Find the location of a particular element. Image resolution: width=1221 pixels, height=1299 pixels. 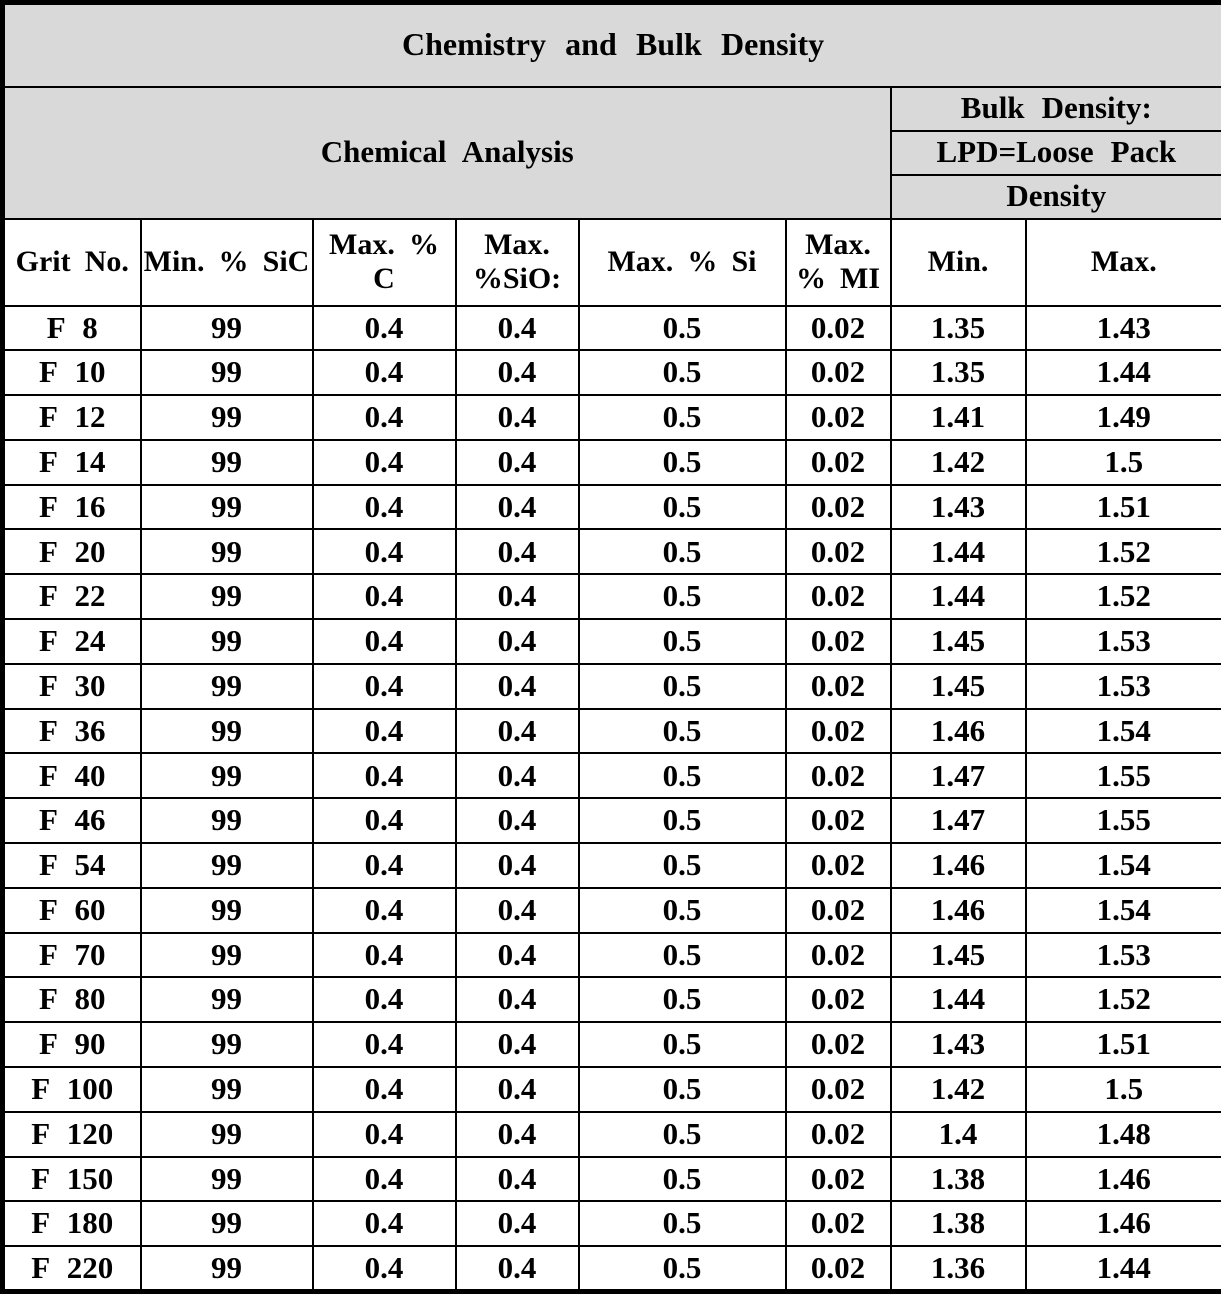

value-cell: 1.36 is located at coordinates (958, 1269).